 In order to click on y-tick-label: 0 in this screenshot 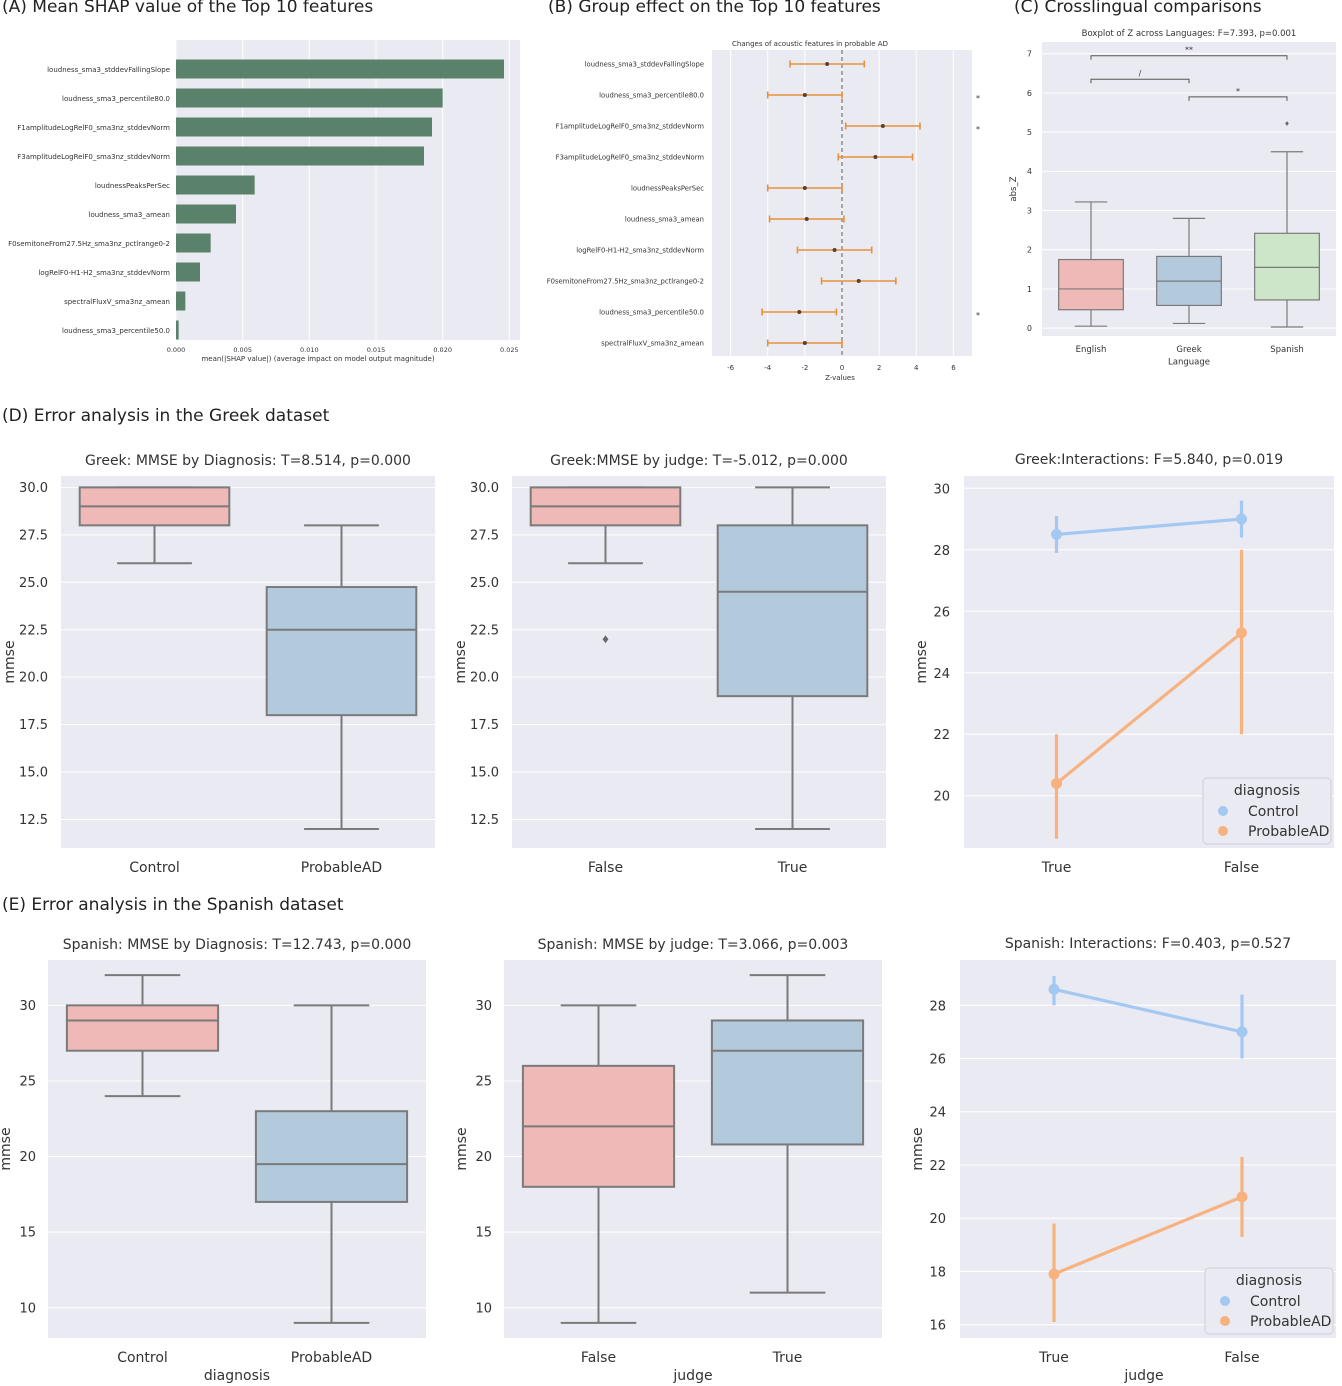, I will do `click(1029, 328)`.